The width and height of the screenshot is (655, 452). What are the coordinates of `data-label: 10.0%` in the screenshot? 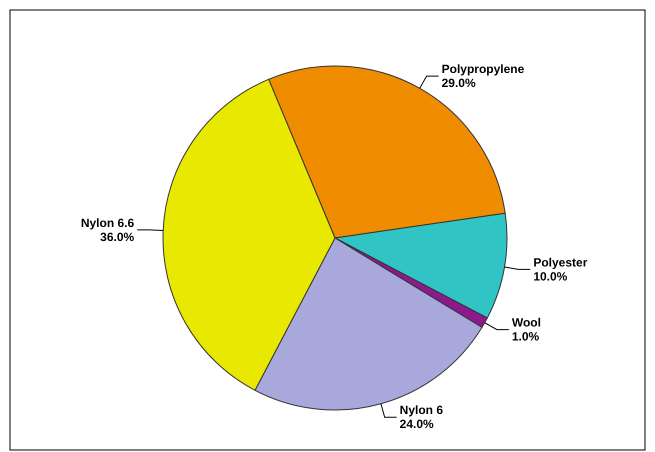 It's located at (550, 276).